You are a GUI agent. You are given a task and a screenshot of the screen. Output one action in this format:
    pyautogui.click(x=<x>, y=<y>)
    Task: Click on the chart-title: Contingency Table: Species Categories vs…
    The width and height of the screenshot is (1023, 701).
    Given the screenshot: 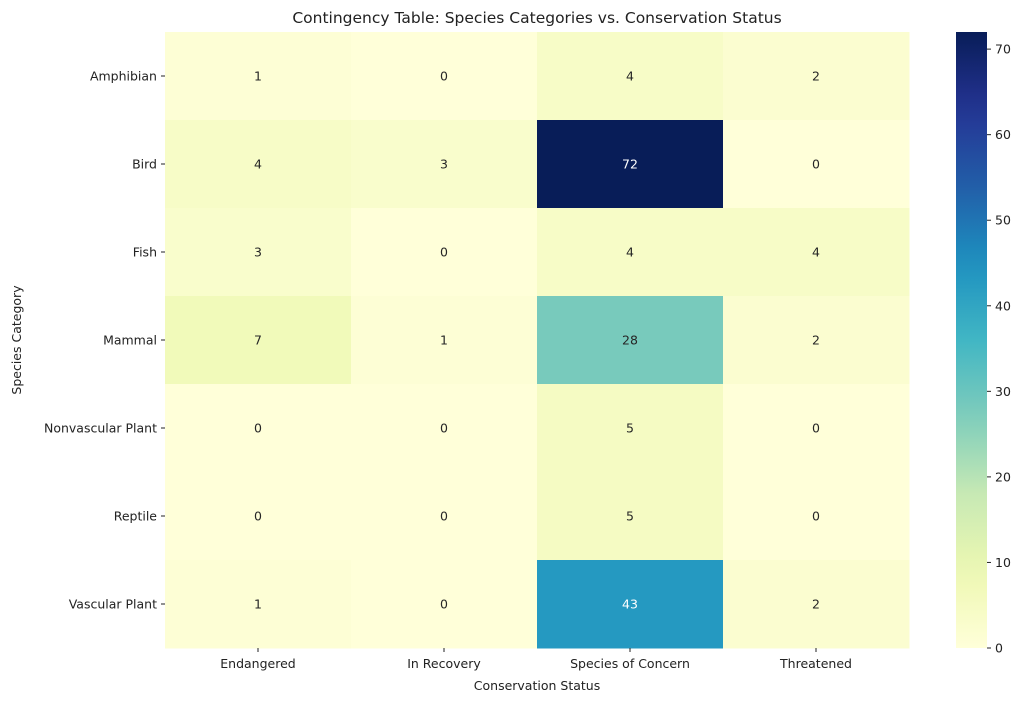 What is the action you would take?
    pyautogui.click(x=536, y=18)
    